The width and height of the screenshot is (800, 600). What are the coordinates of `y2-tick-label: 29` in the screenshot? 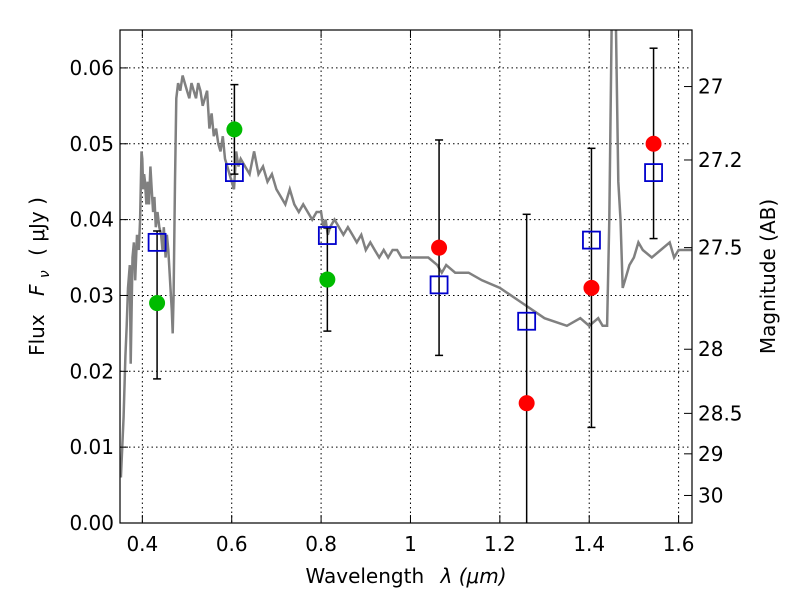 It's located at (710, 454).